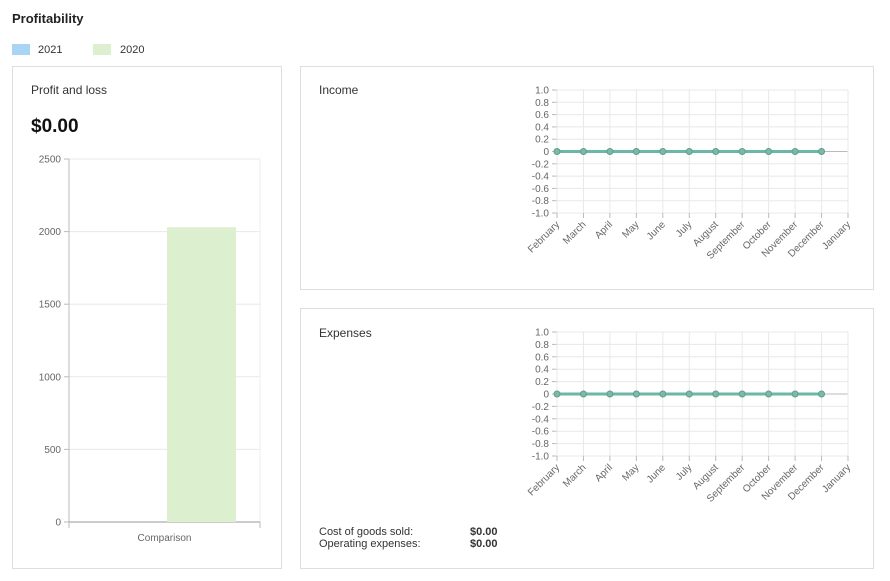 The width and height of the screenshot is (890, 581). What do you see at coordinates (50, 50) in the screenshot?
I see `legend-label: 2021` at bounding box center [50, 50].